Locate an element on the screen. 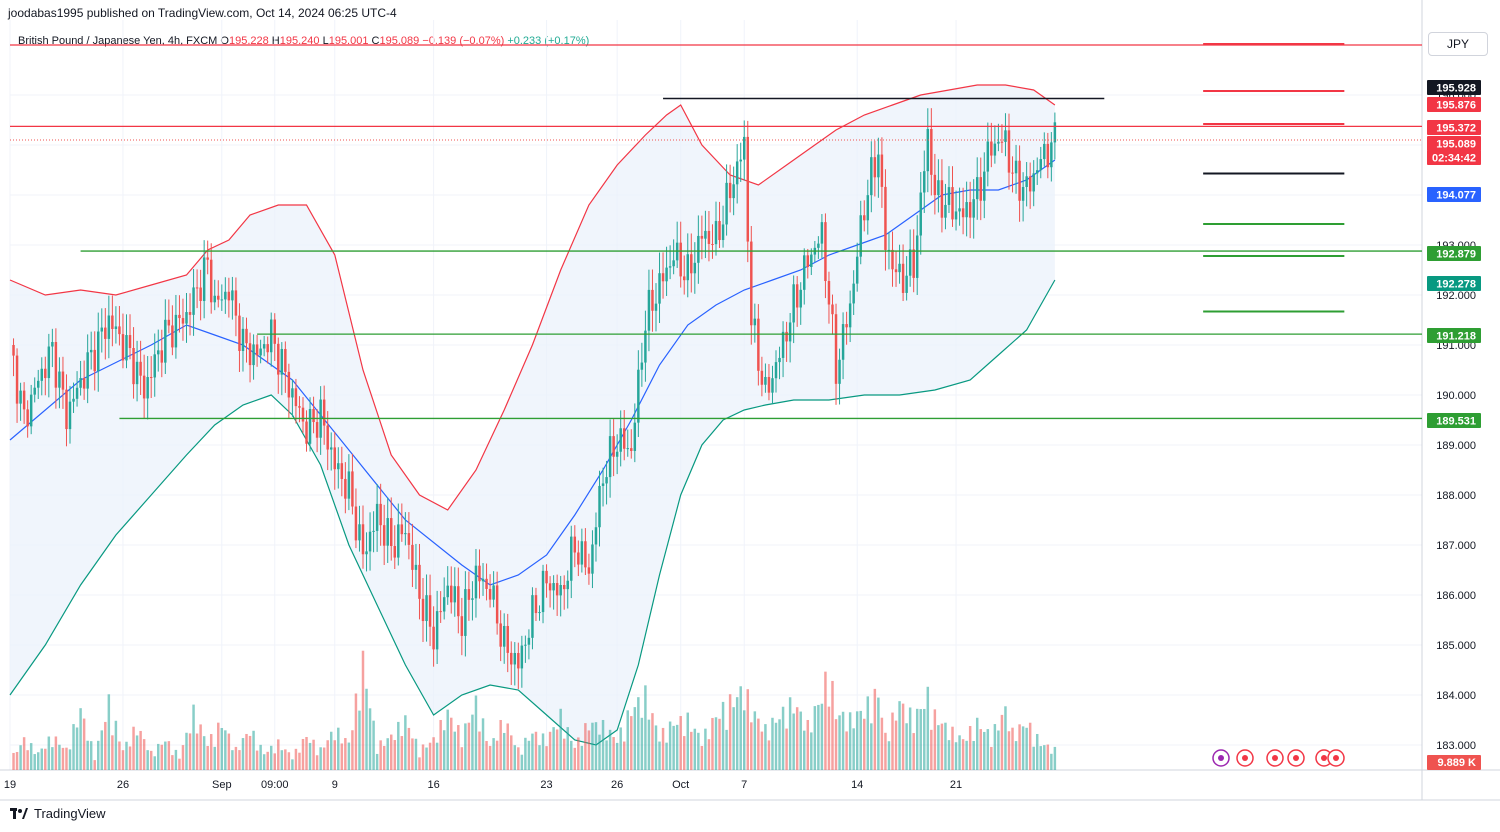 The image size is (1500, 832). currency-button: JPY is located at coordinates (1458, 44).